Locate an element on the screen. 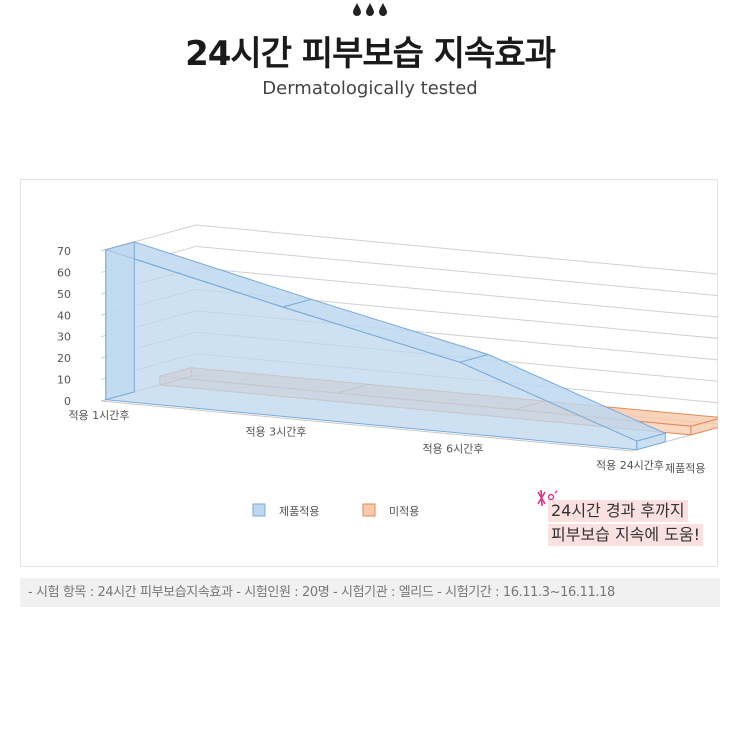  page-title: 24시간 피부보습 지속효과 is located at coordinates (370, 54).